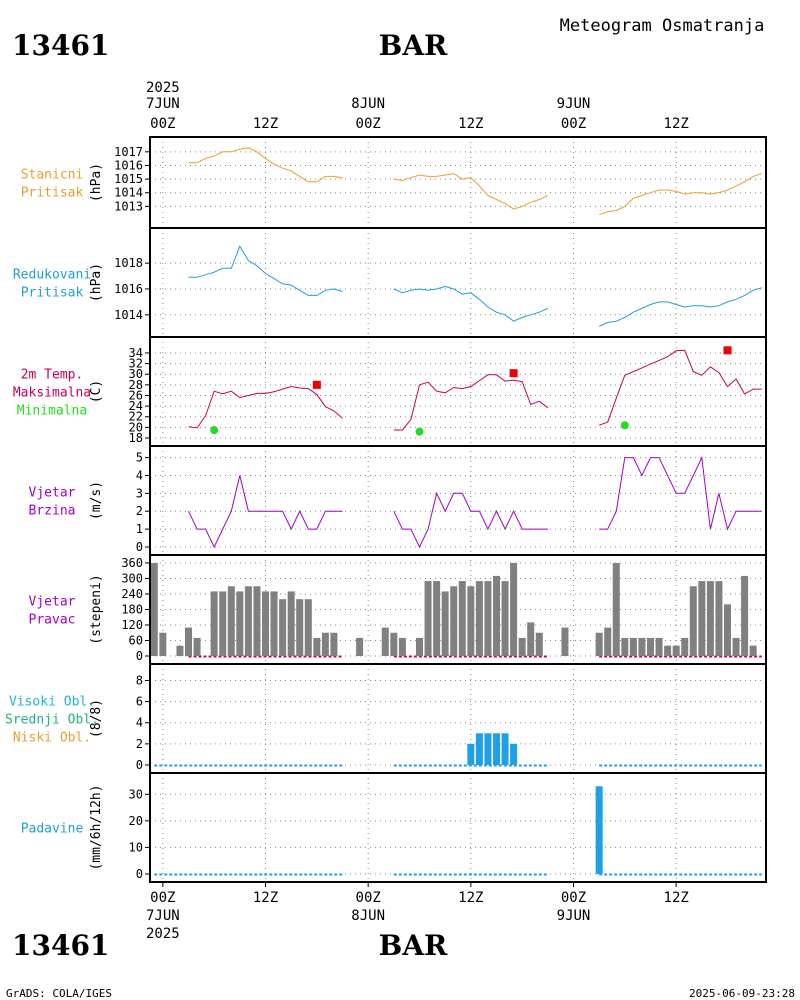  Describe the element at coordinates (163, 934) in the screenshot. I see `year-label-bottom: 2025` at that location.